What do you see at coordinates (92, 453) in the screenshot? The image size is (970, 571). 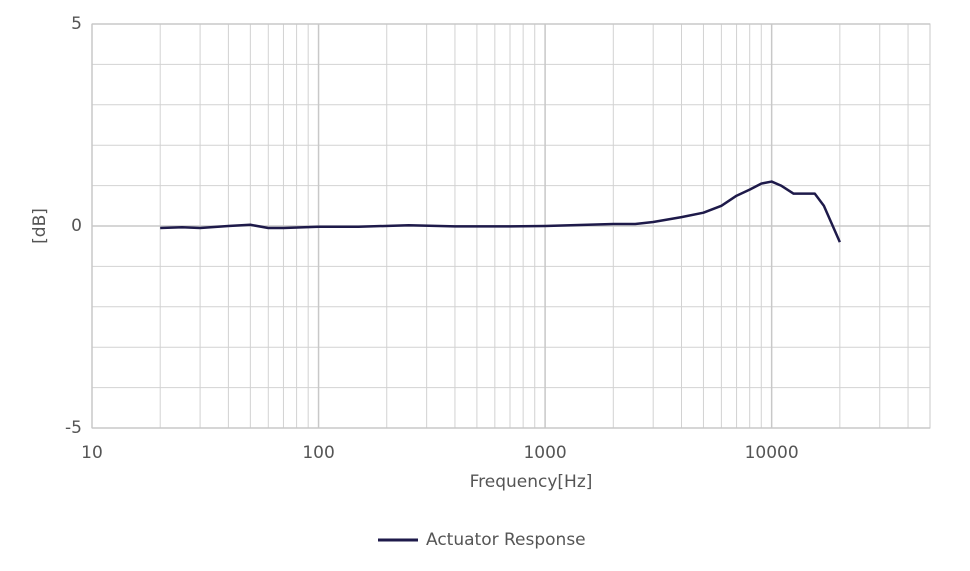 I see `x-tick-label: 10` at bounding box center [92, 453].